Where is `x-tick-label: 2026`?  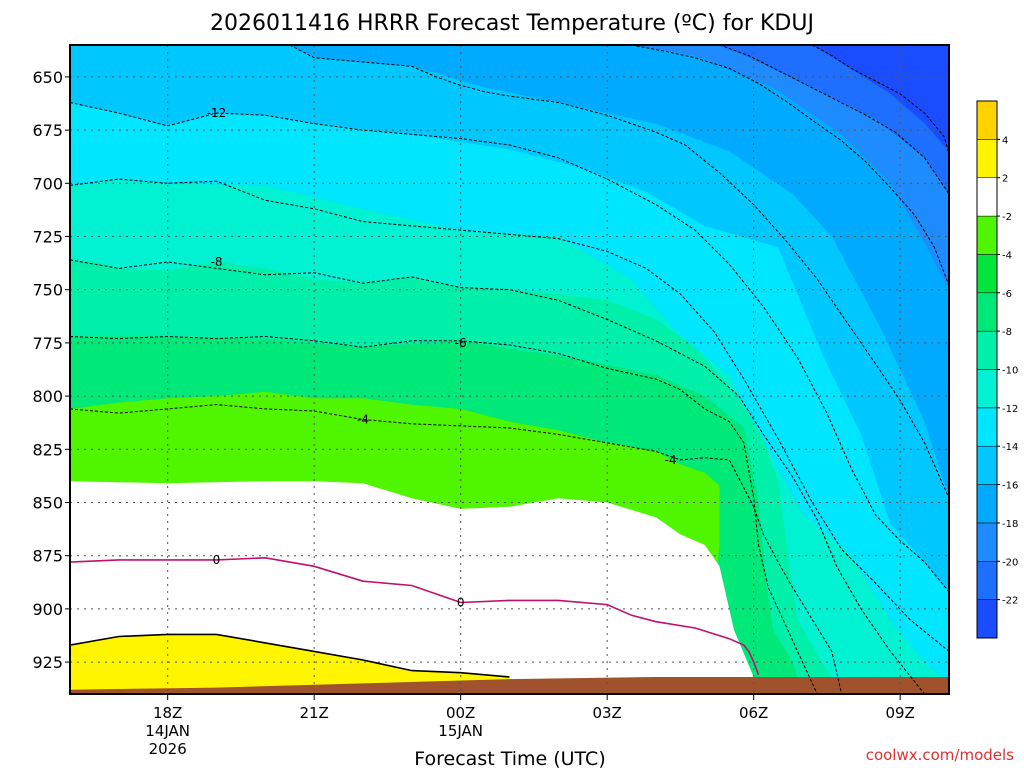 x-tick-label: 2026 is located at coordinates (168, 749).